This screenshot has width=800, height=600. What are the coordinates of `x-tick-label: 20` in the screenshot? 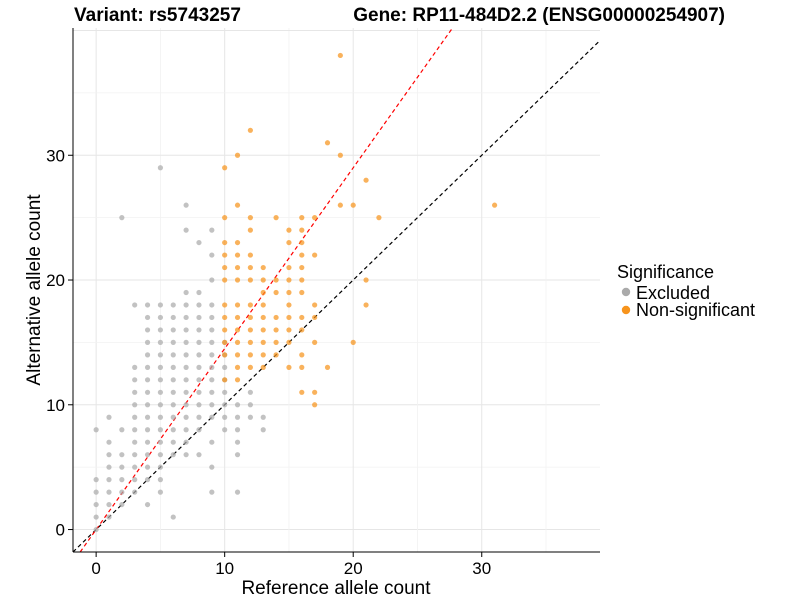 It's located at (353, 568).